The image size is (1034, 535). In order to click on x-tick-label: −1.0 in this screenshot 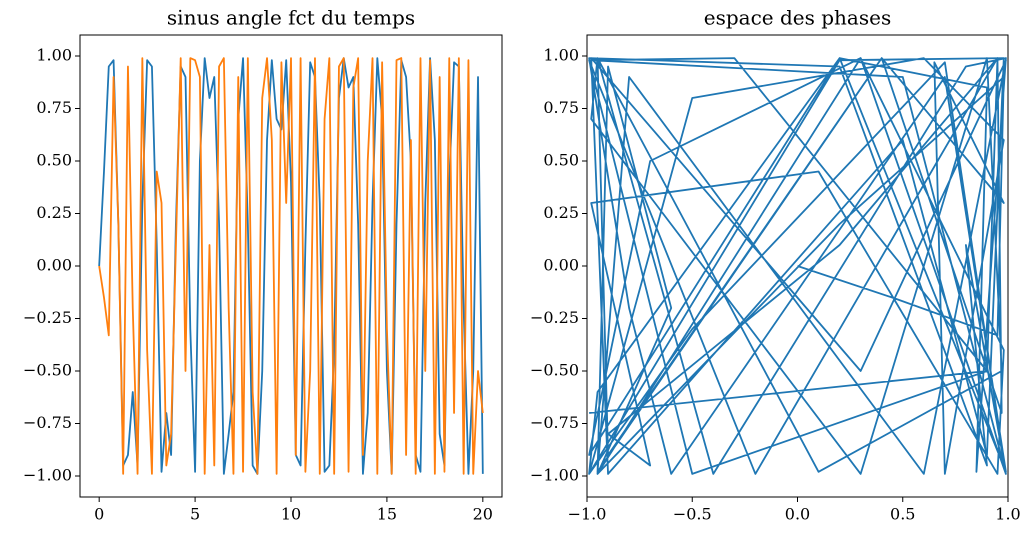, I will do `click(587, 514)`.